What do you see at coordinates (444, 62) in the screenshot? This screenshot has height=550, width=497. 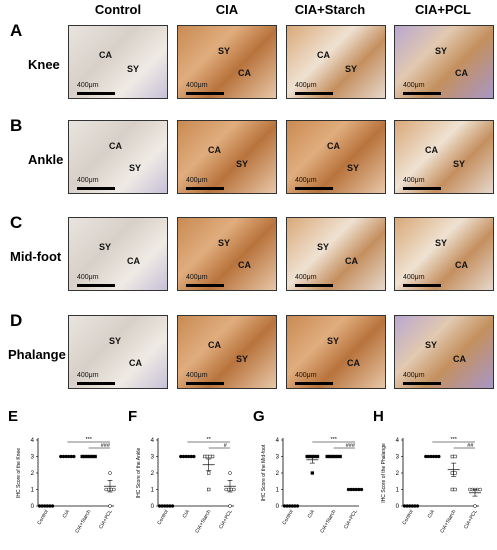 I see `histology-image-a-3: SY CA 400μm` at bounding box center [444, 62].